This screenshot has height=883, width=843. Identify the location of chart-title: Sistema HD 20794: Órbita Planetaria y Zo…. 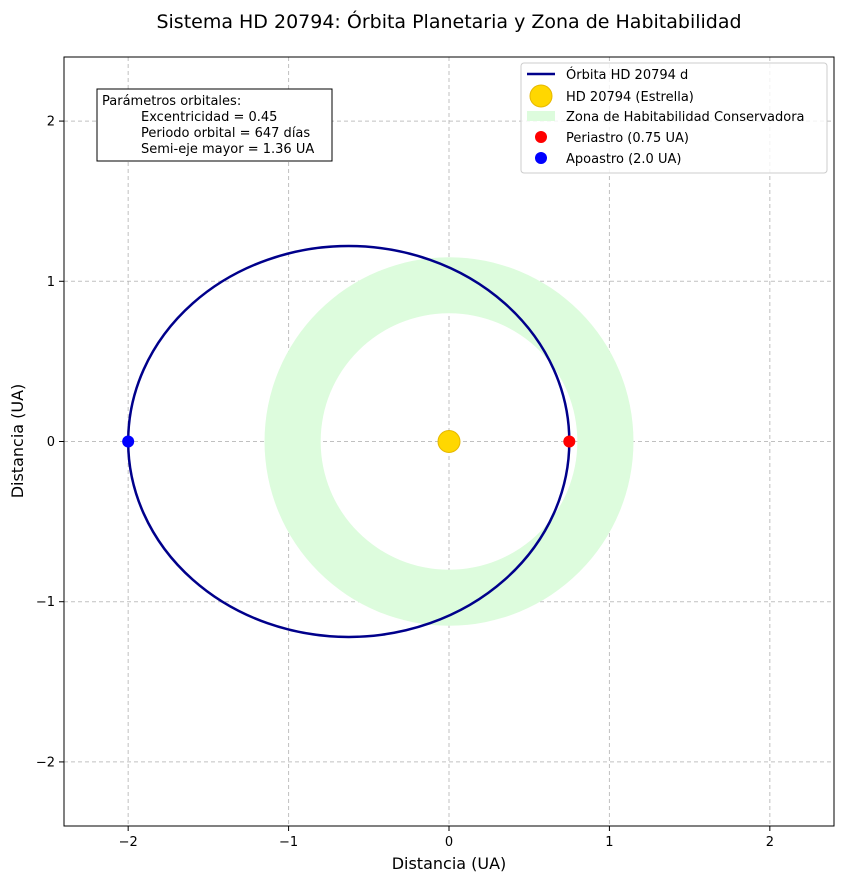
(448, 21).